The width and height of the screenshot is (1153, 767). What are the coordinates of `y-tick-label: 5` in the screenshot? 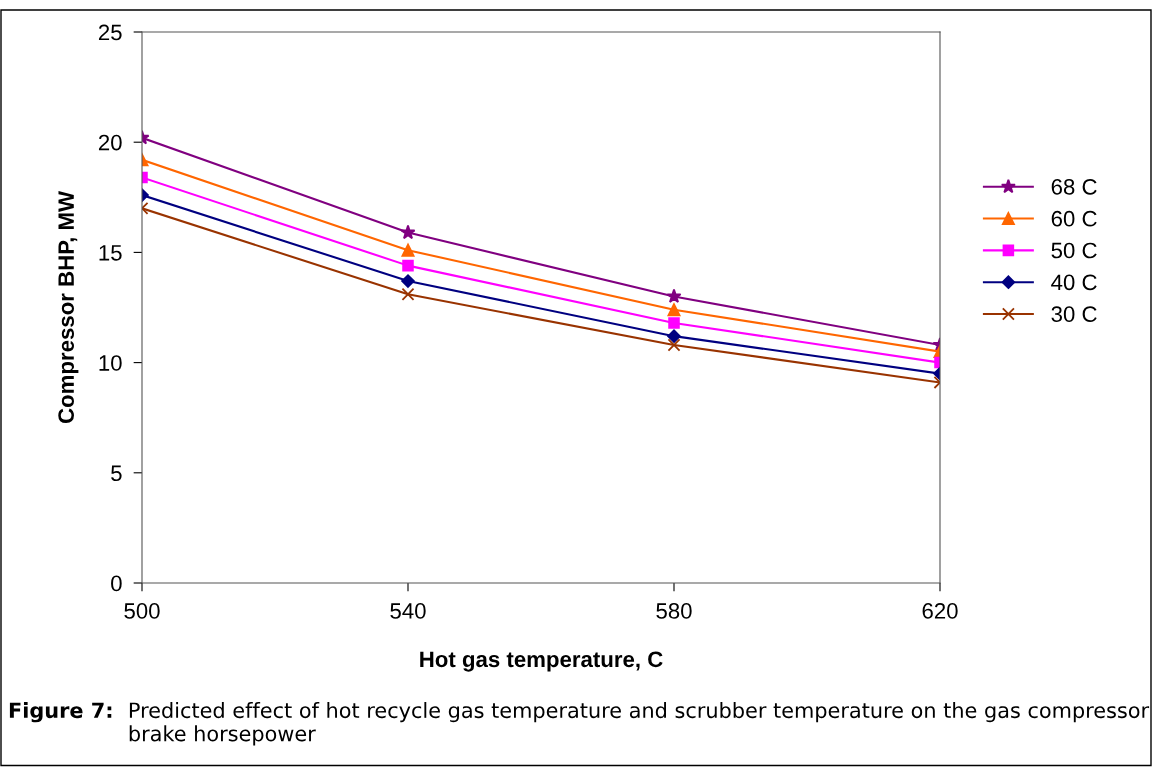 It's located at (116, 473).